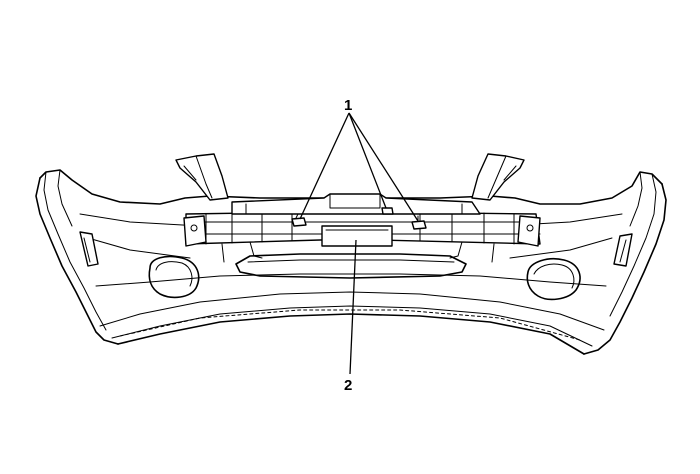 The height and width of the screenshot is (474, 700). I want to click on impact-bar, so click(362, 228).